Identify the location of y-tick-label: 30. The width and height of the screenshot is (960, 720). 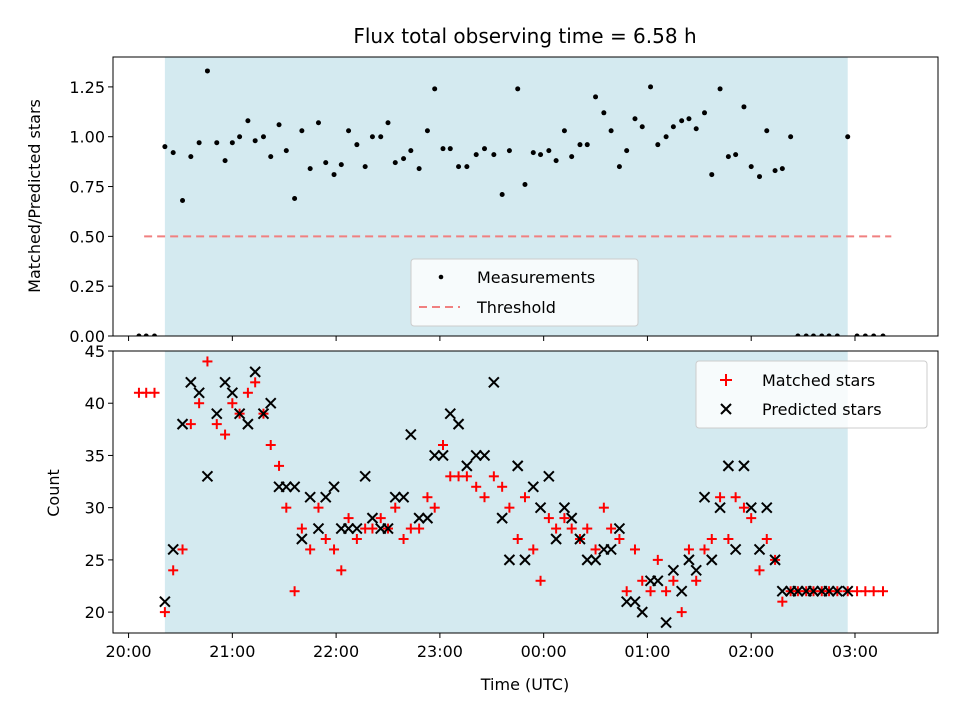
(95, 508).